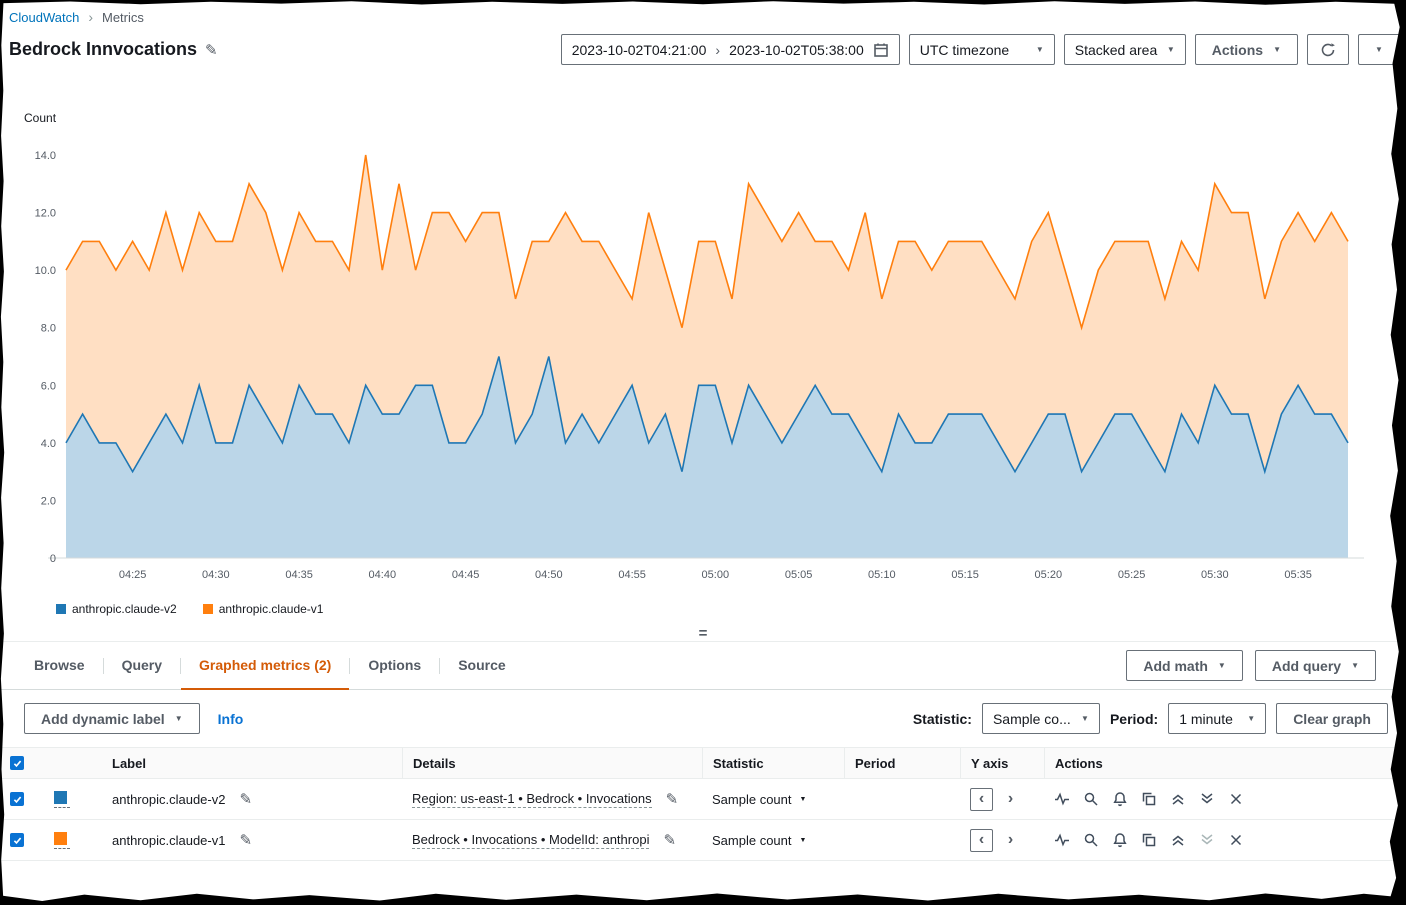 The width and height of the screenshot is (1406, 905). Describe the element at coordinates (731, 609) in the screenshot. I see `chart-legend: anthropic.claude-v2 anthropic.claude-v1` at that location.